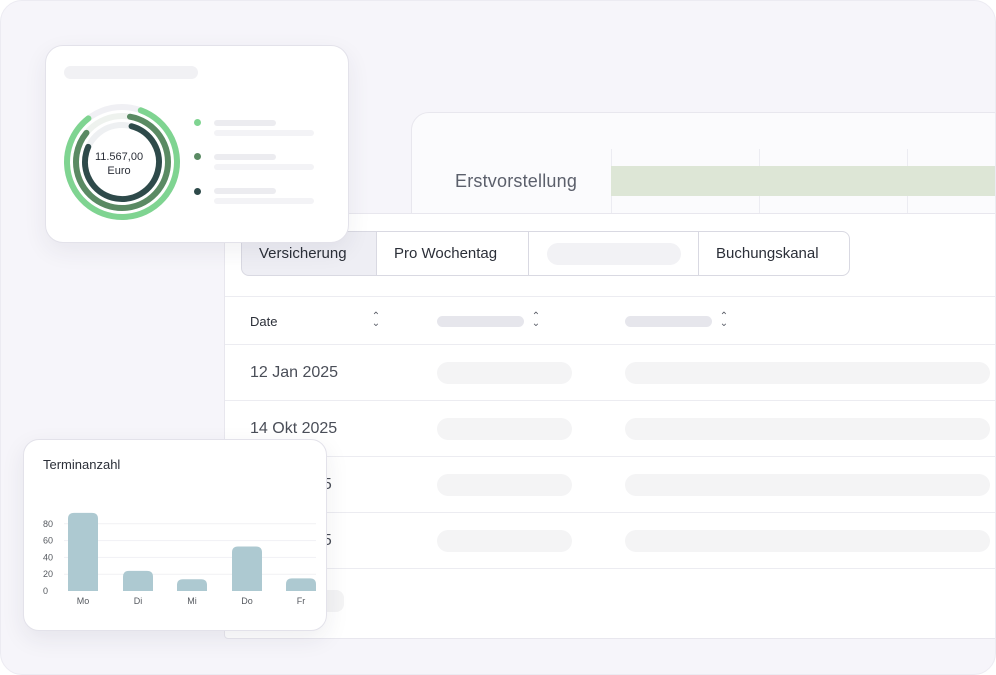  What do you see at coordinates (767, 253) in the screenshot?
I see `tab-label: Buchungskanal` at bounding box center [767, 253].